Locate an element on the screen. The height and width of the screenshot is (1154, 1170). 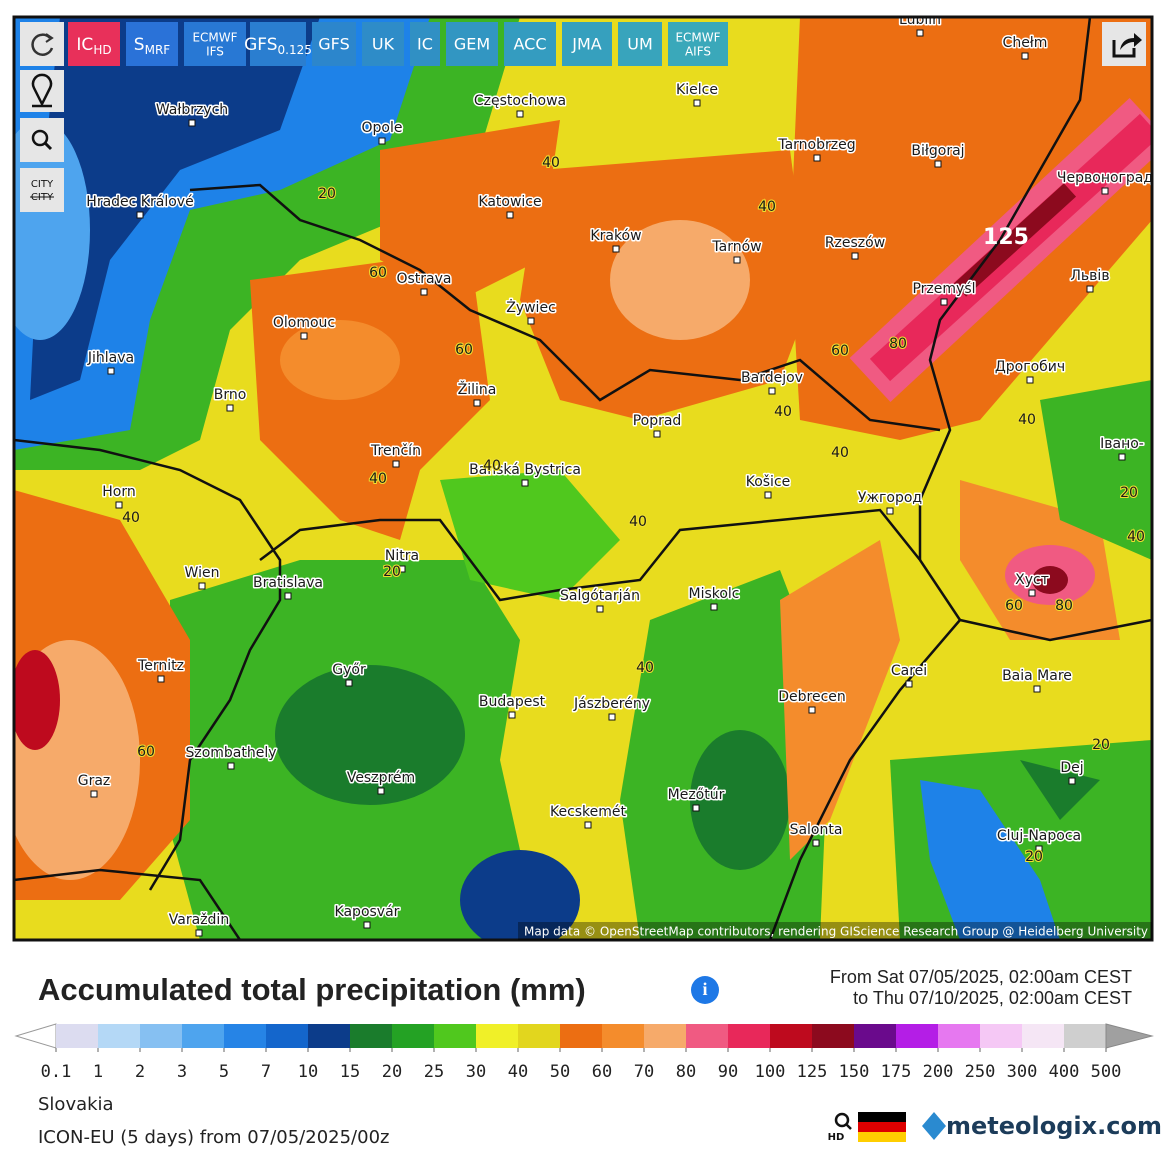
legend-title: Accumulated total precipitation (mm) is located at coordinates (312, 989).